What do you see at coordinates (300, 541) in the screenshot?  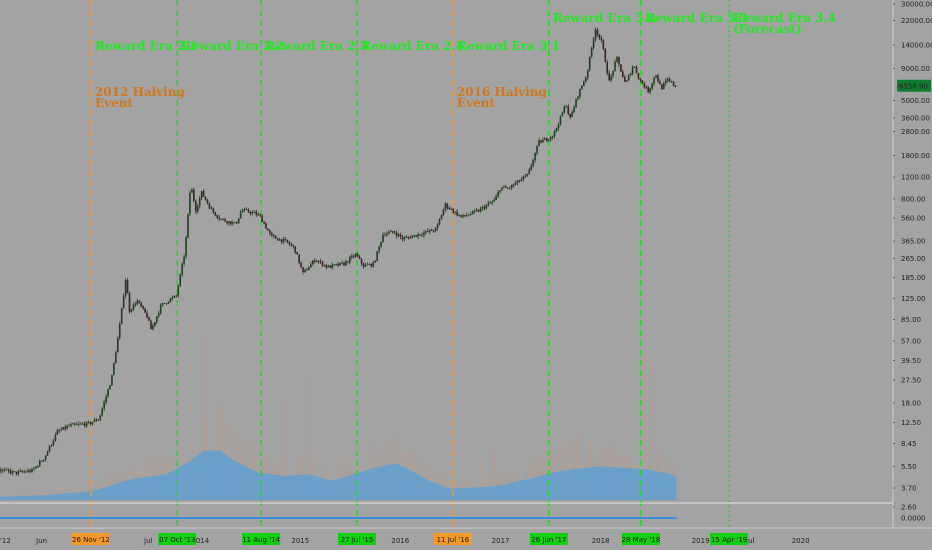 I see `time-tick-label: 2015` at bounding box center [300, 541].